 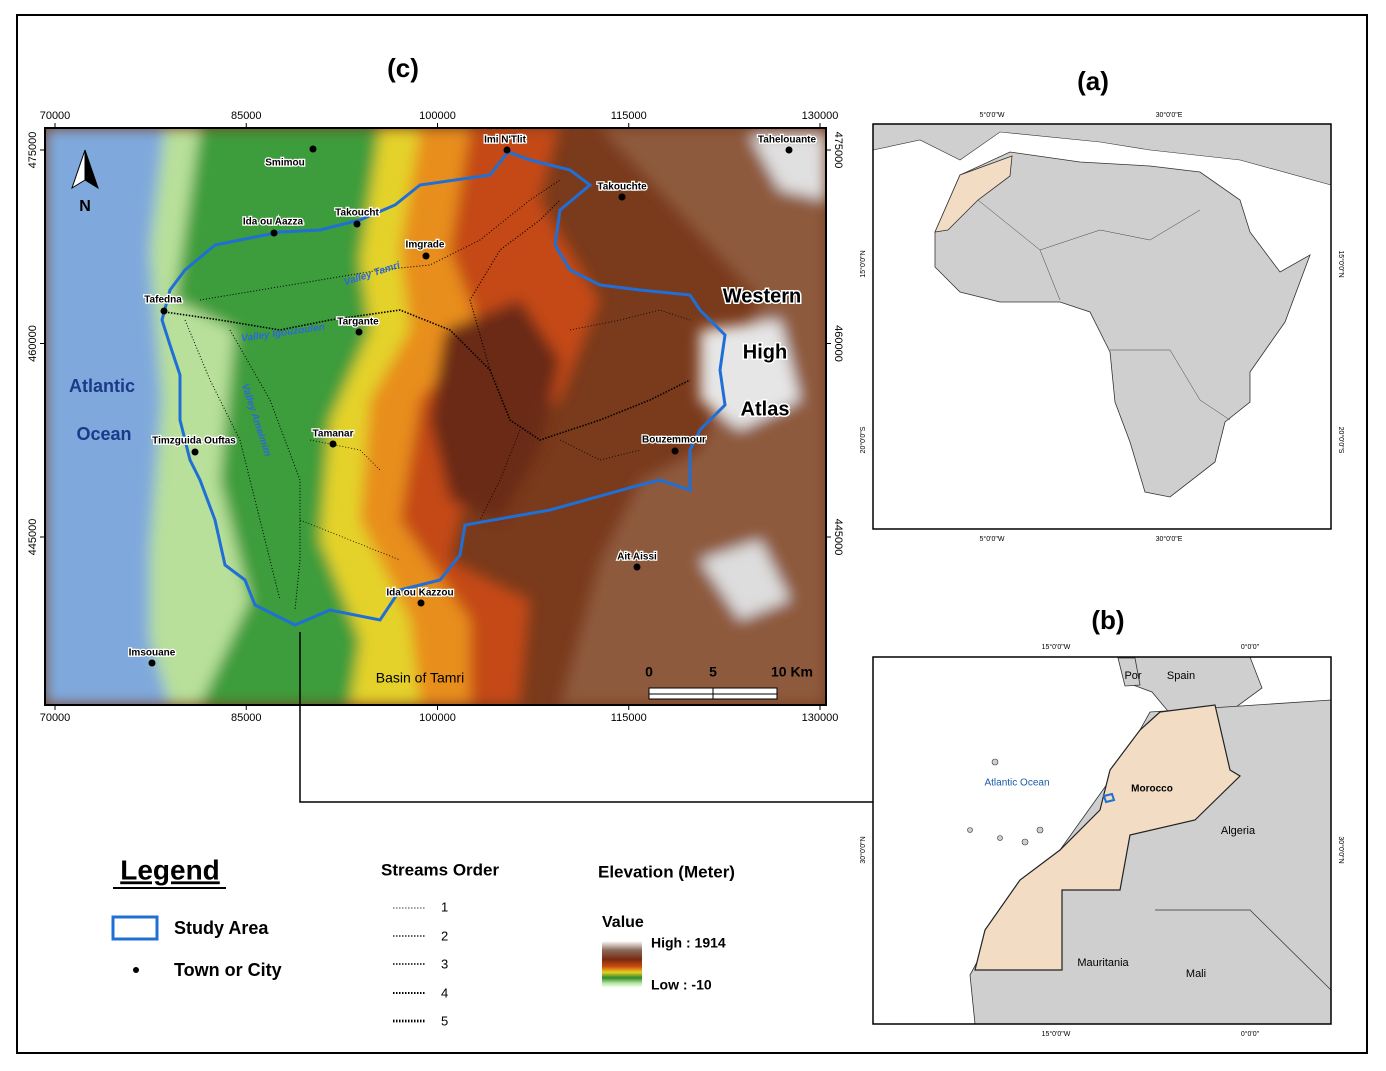 What do you see at coordinates (765, 352) in the screenshot?
I see `region-label: High` at bounding box center [765, 352].